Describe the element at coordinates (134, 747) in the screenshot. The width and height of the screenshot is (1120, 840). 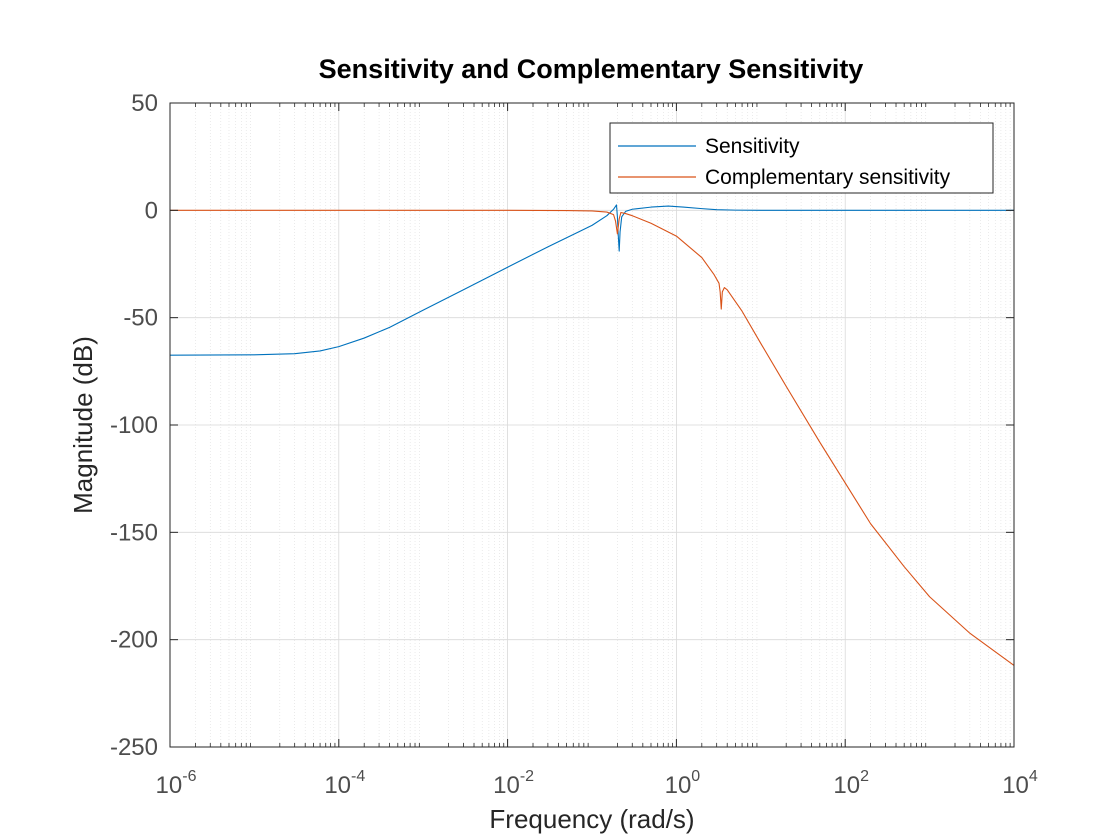
I see `y-tick-label: -250` at that location.